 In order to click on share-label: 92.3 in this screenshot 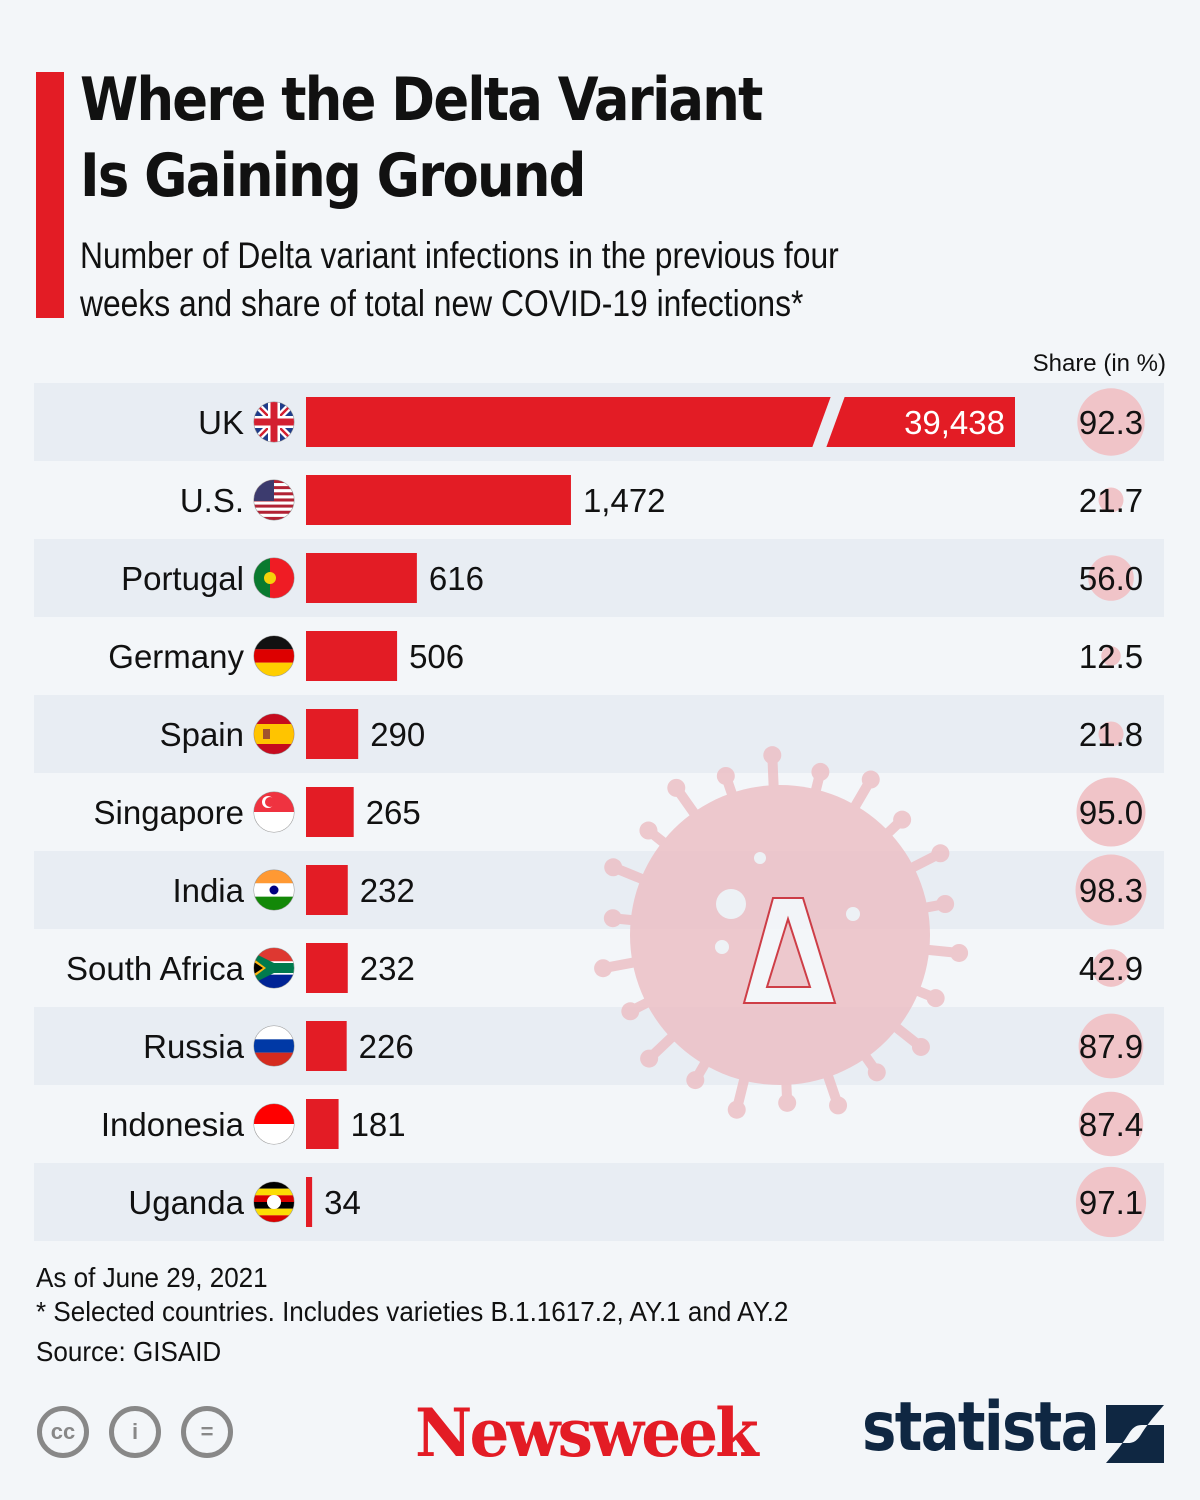, I will do `click(1111, 422)`.